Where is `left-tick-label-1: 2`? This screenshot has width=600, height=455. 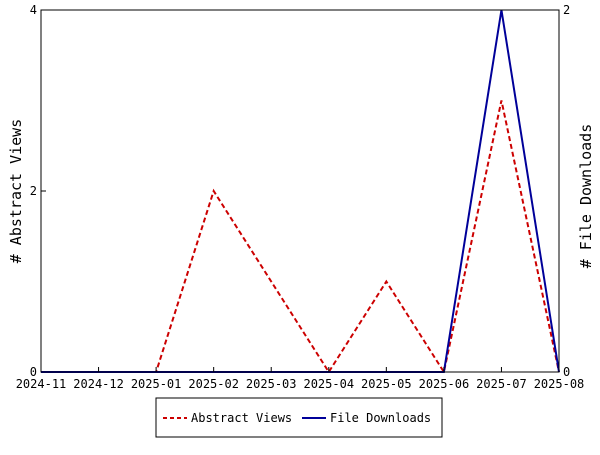
left-tick-label-1: 2 is located at coordinates (33, 191).